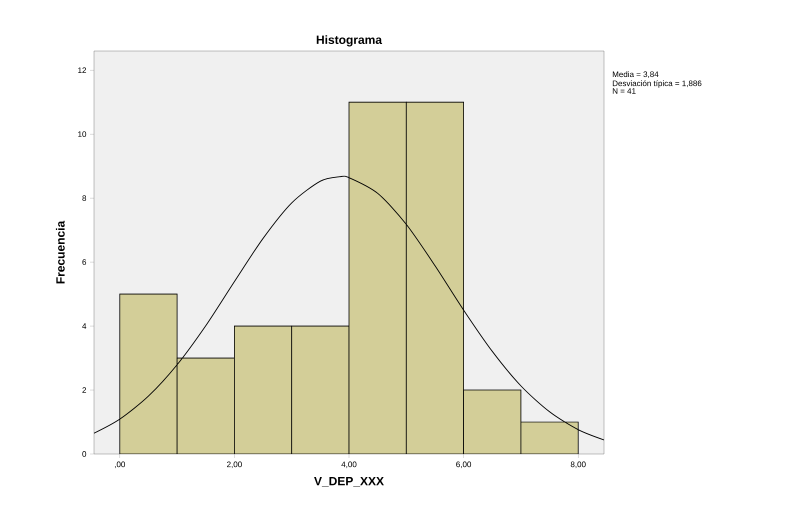 This screenshot has height=523, width=800. I want to click on chart-title: Histograma, so click(349, 40).